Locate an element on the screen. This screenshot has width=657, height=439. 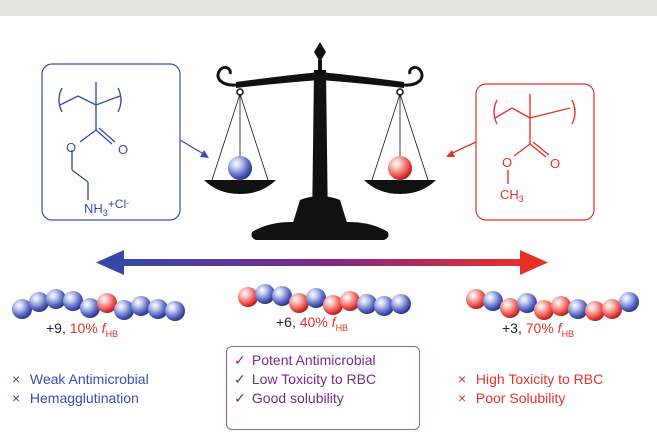
composition-label-left: +9, 10% fHB is located at coordinates (82, 329).